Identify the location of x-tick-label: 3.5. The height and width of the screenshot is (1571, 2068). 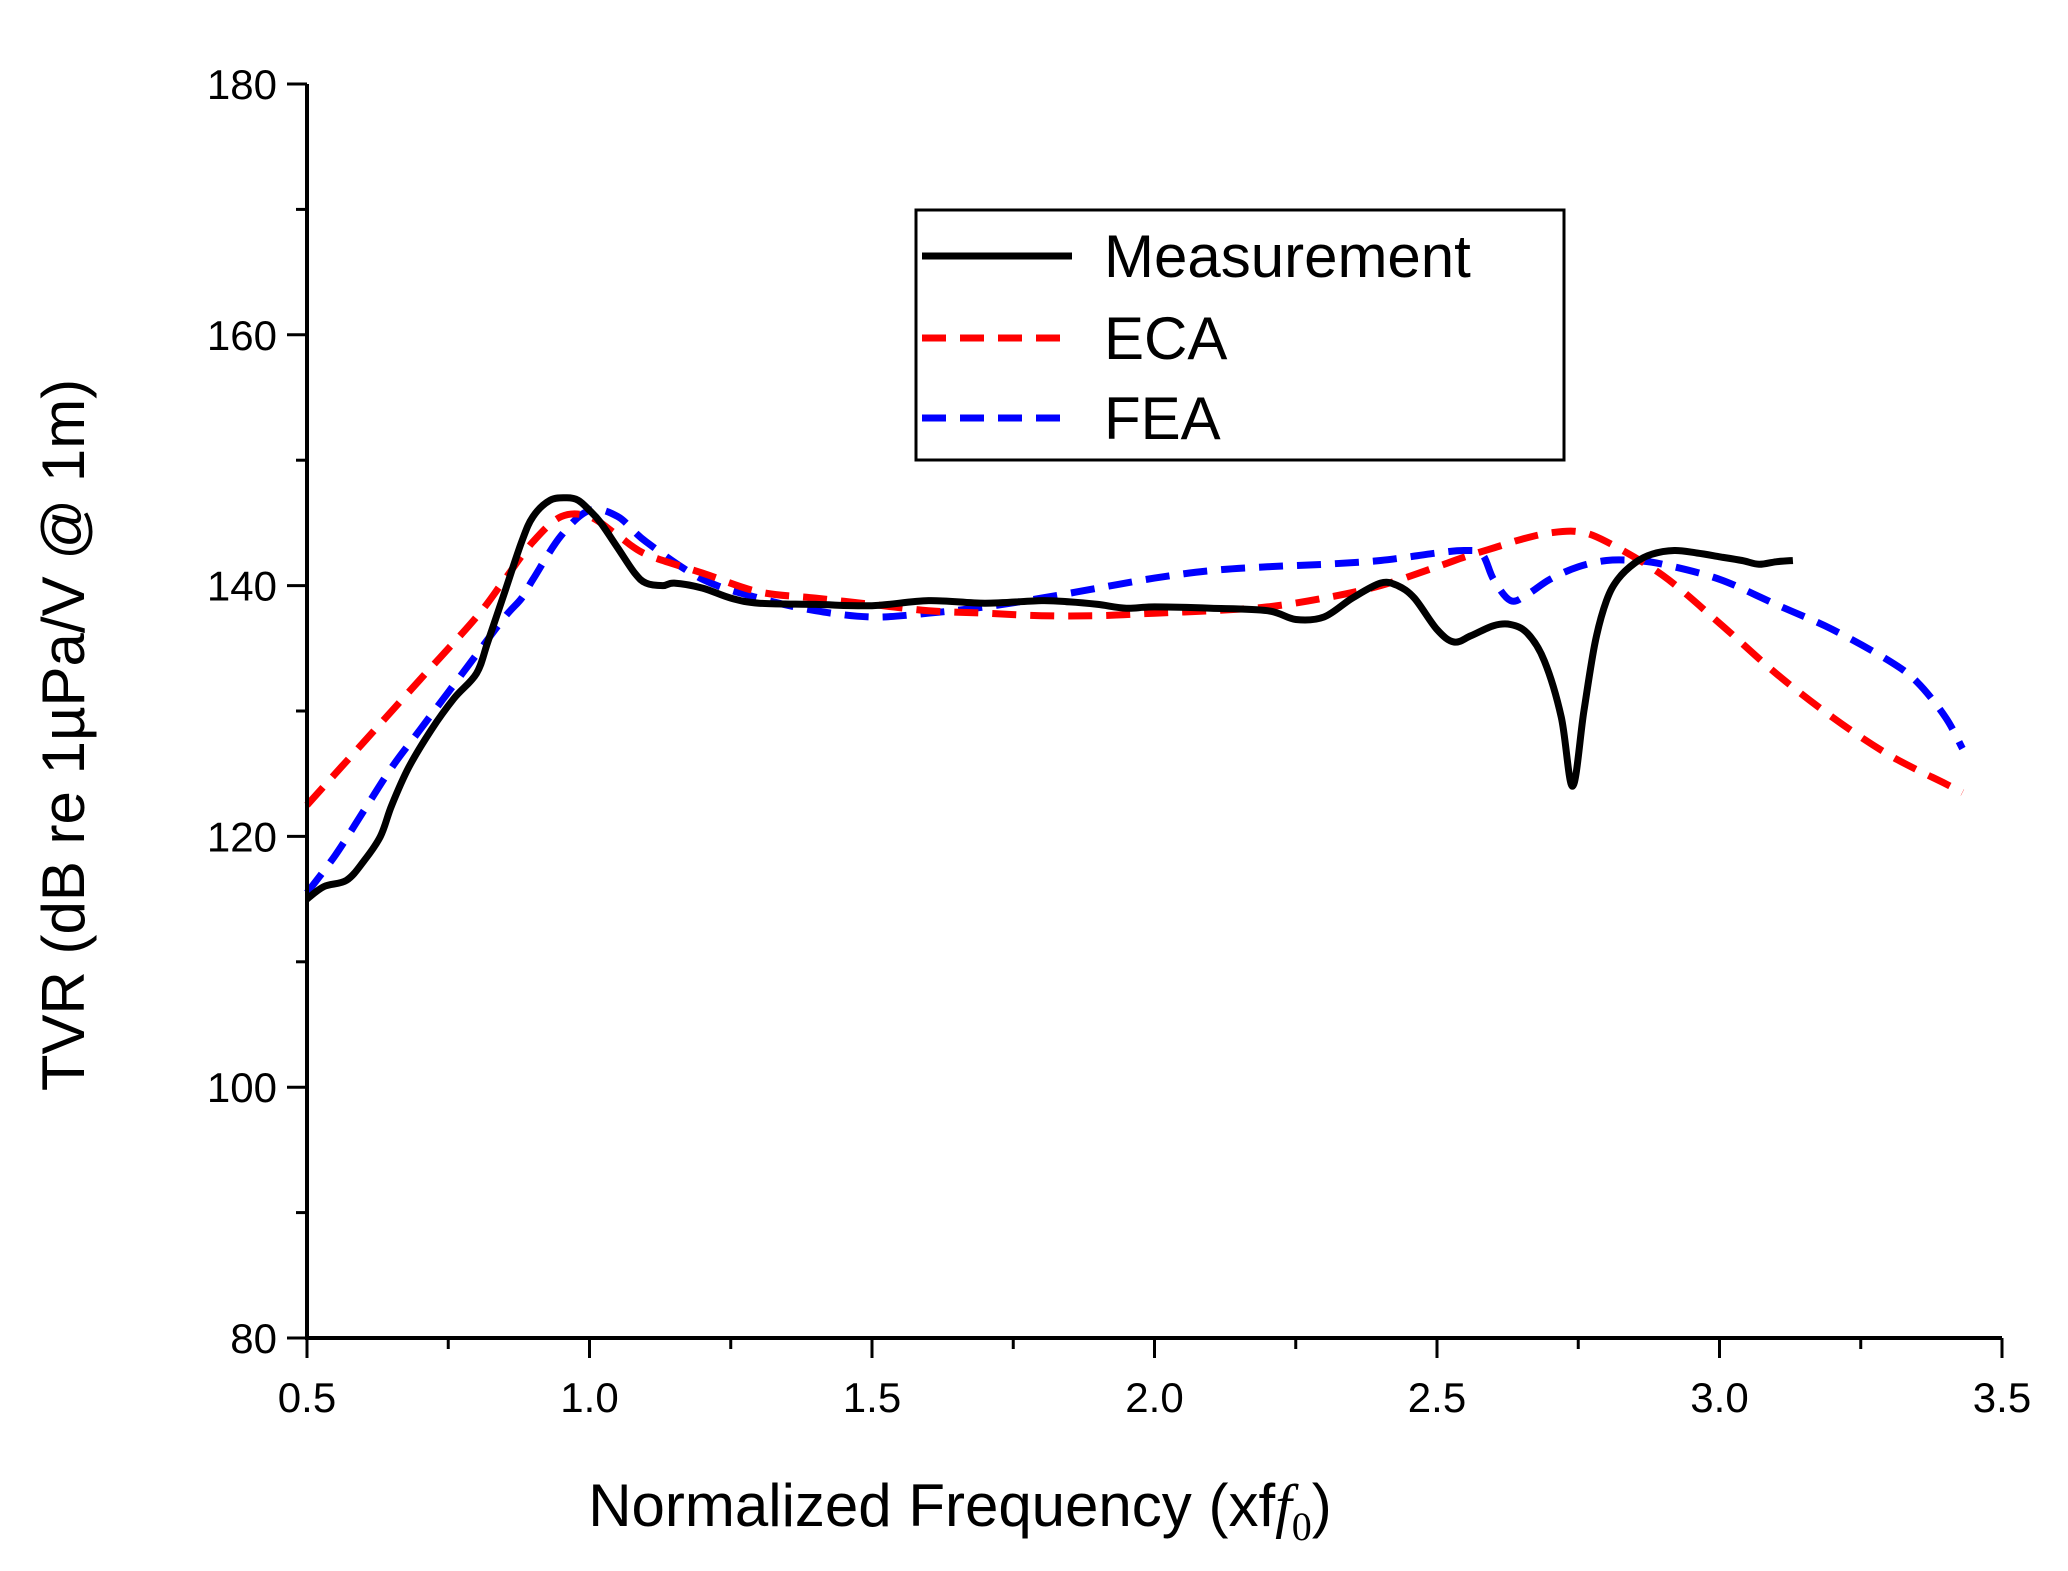
(2002, 1397).